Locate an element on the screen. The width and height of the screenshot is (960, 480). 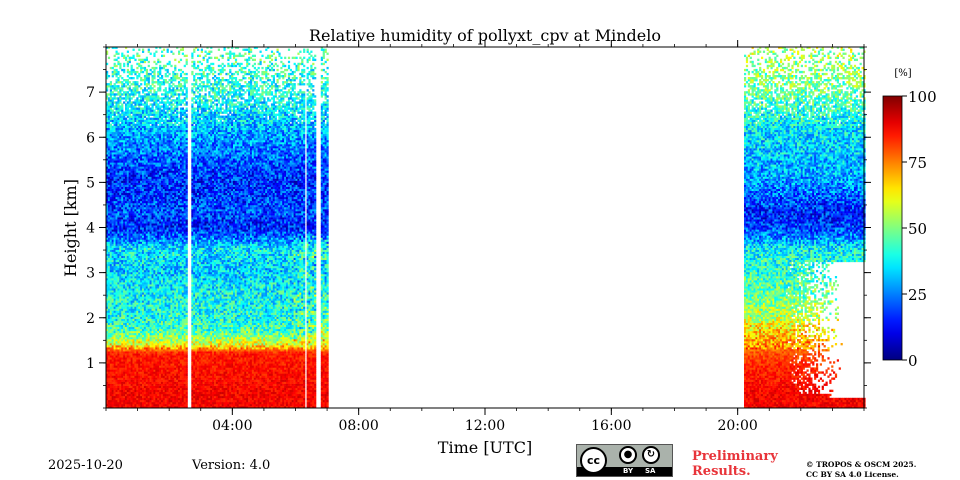
copyright-line-2: CC BY SA 4.0 License. is located at coordinates (861, 475).